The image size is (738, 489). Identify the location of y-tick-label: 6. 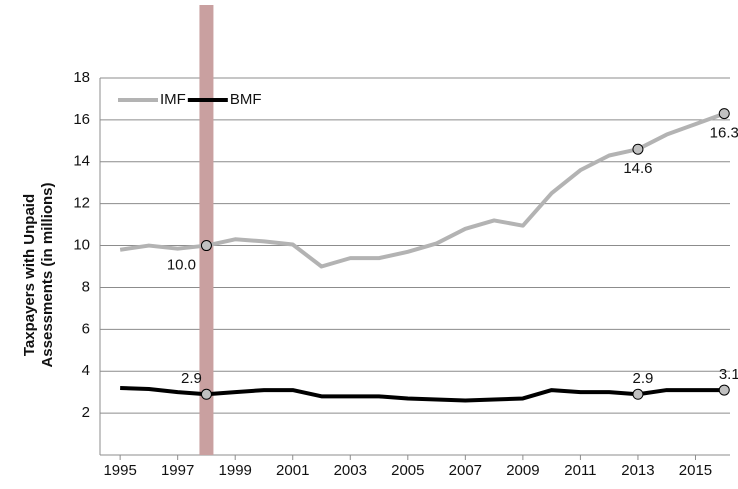
(86, 328).